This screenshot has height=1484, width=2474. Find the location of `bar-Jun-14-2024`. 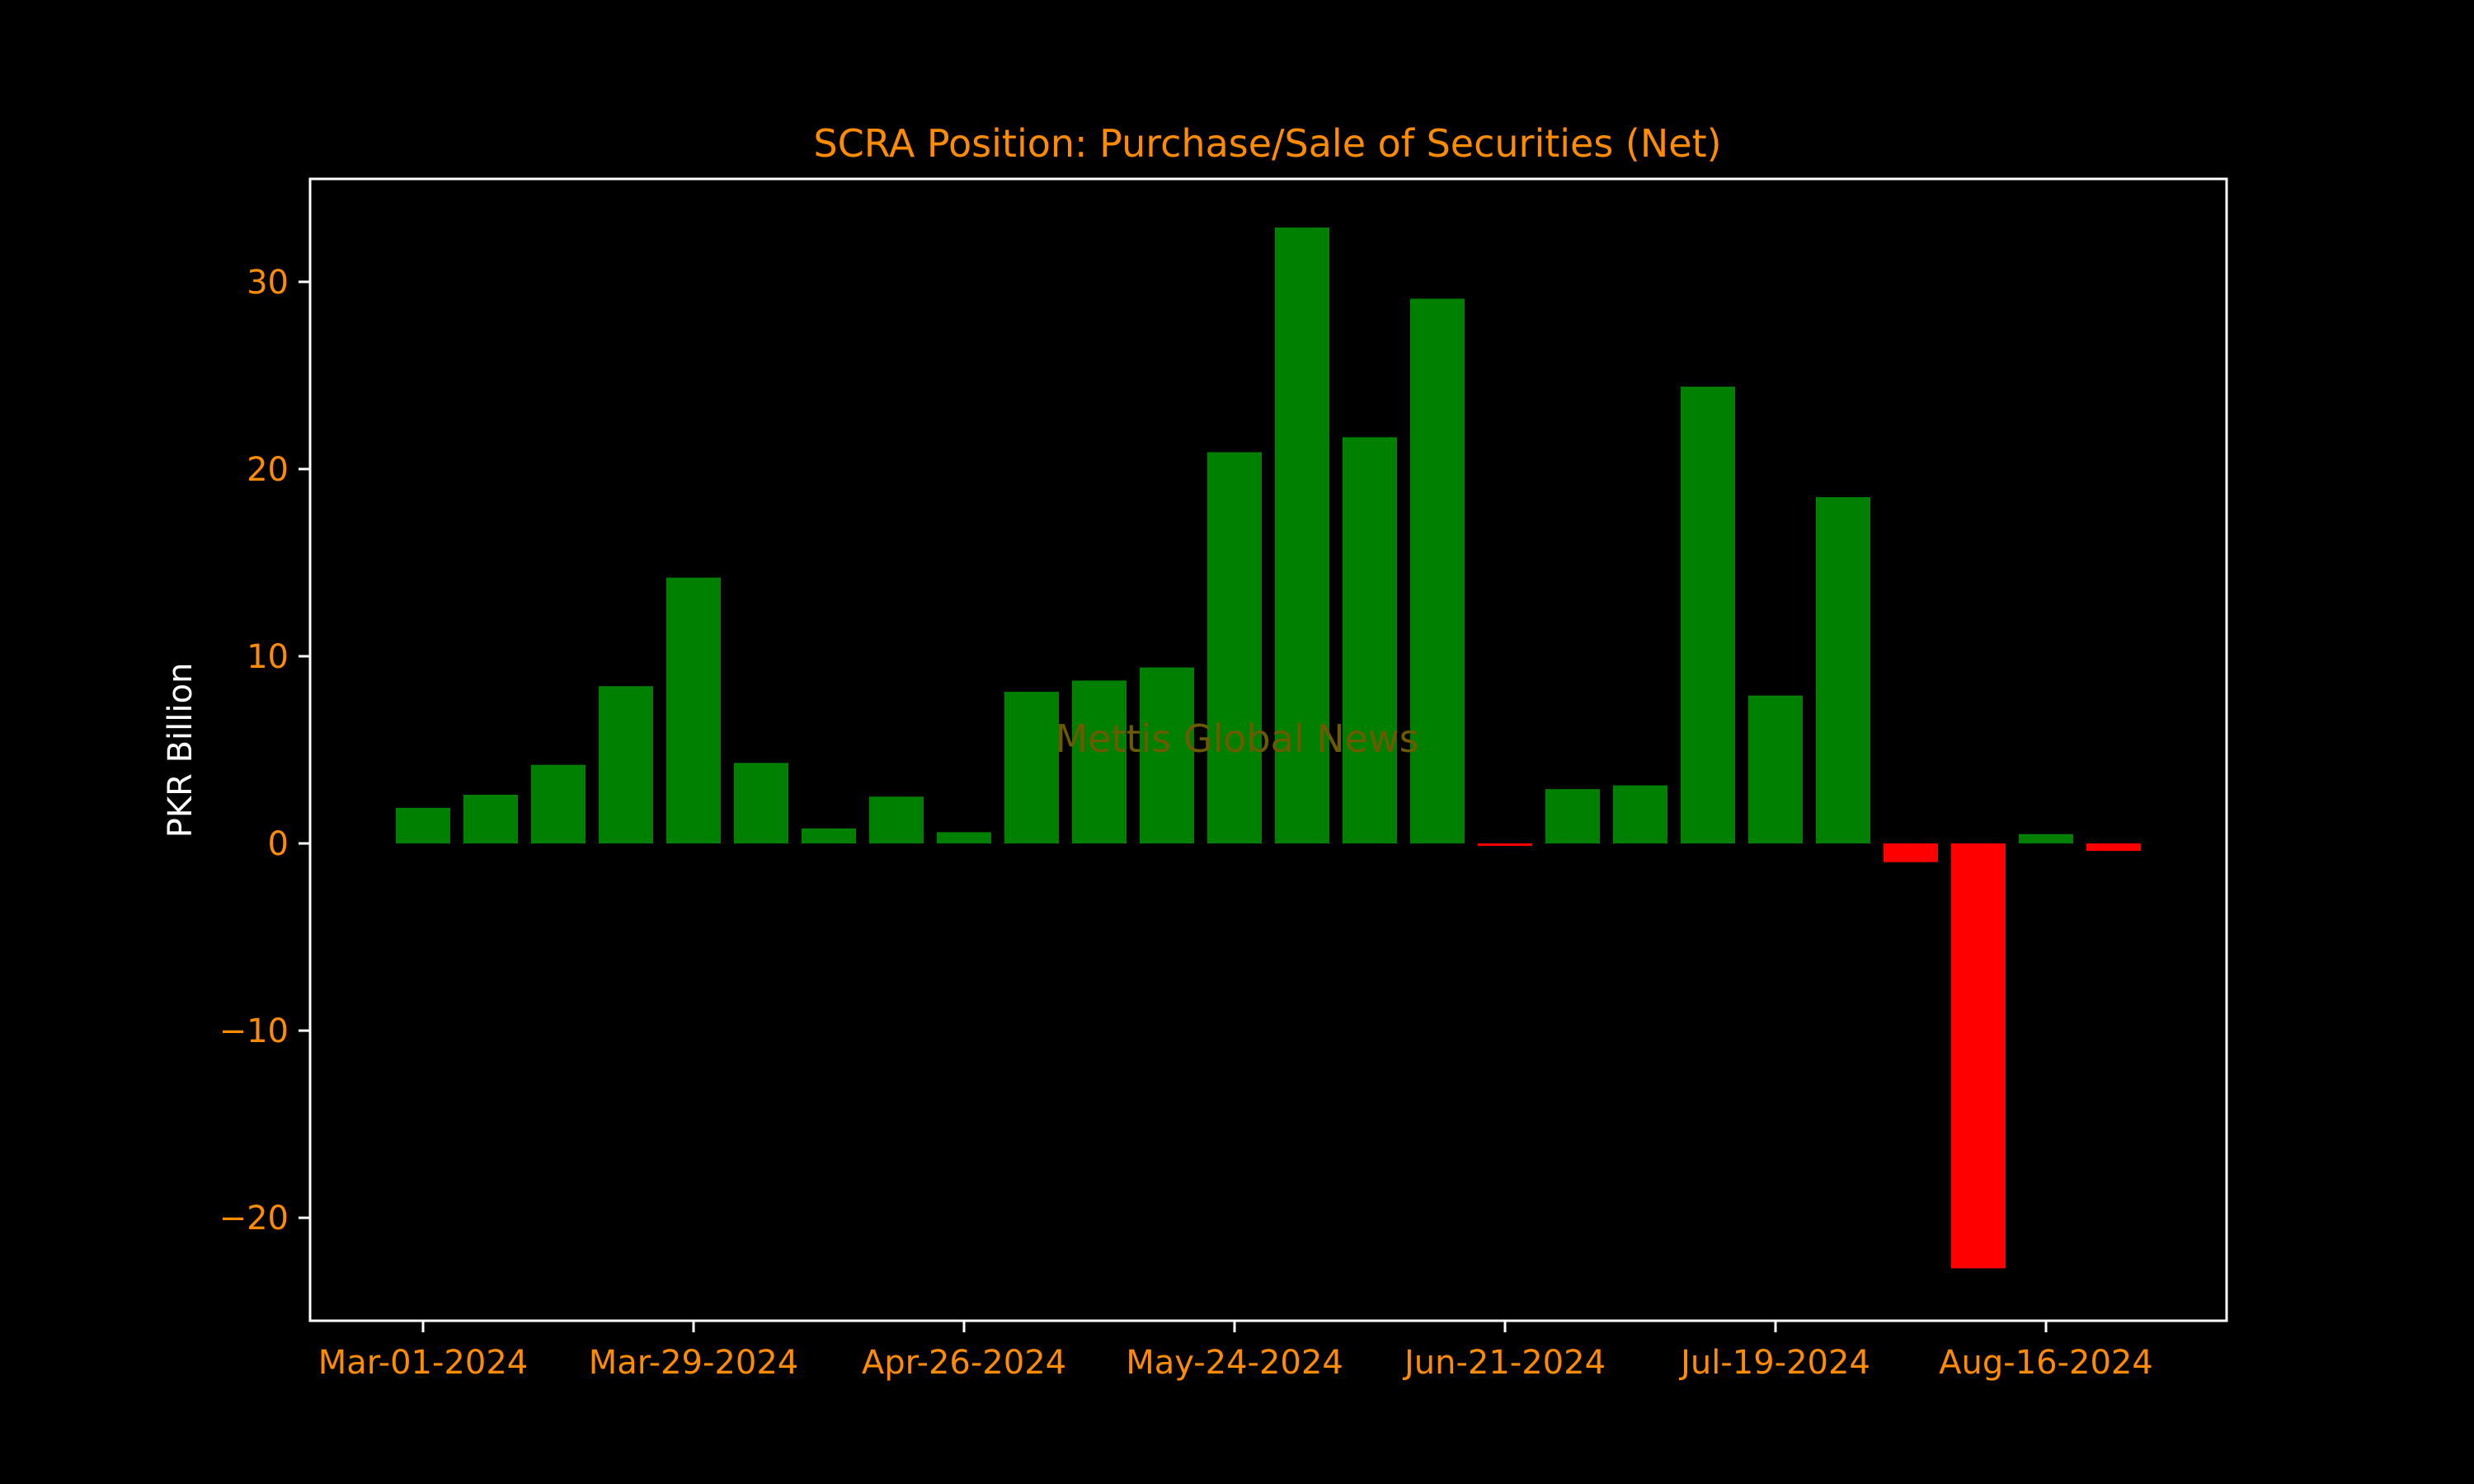

bar-Jun-14-2024 is located at coordinates (1437, 571).